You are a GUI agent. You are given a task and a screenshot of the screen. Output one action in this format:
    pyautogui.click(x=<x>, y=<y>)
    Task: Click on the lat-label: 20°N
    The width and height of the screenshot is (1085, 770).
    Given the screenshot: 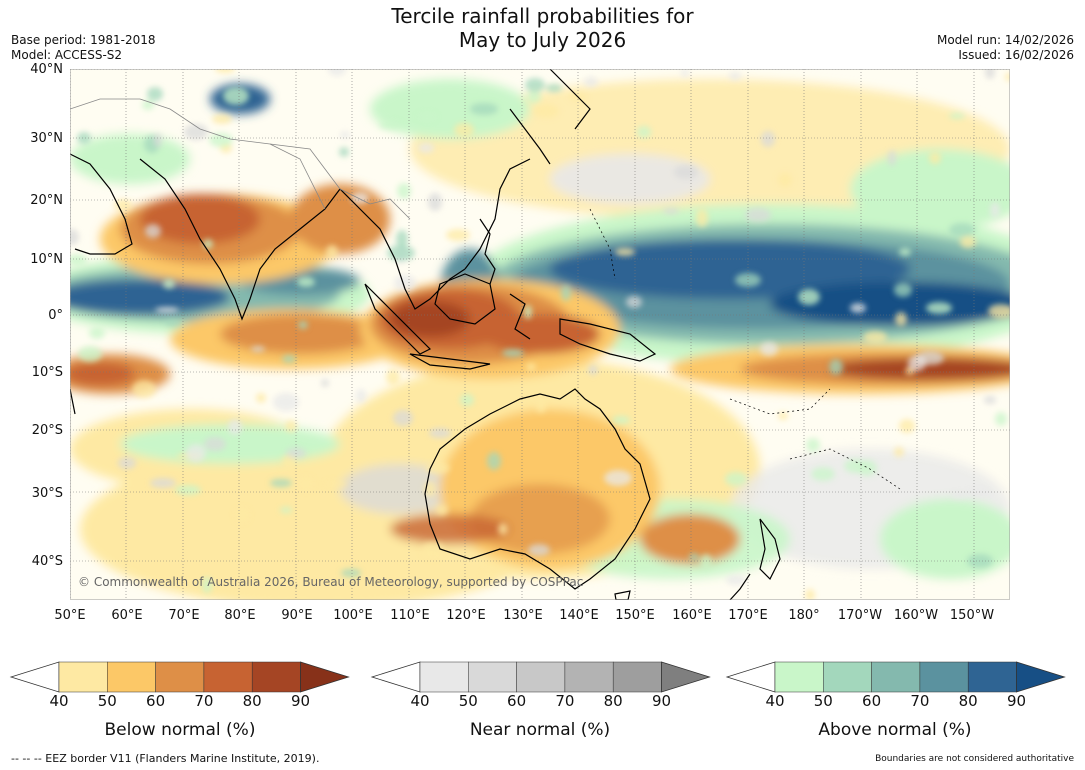 What is the action you would take?
    pyautogui.click(x=46, y=200)
    